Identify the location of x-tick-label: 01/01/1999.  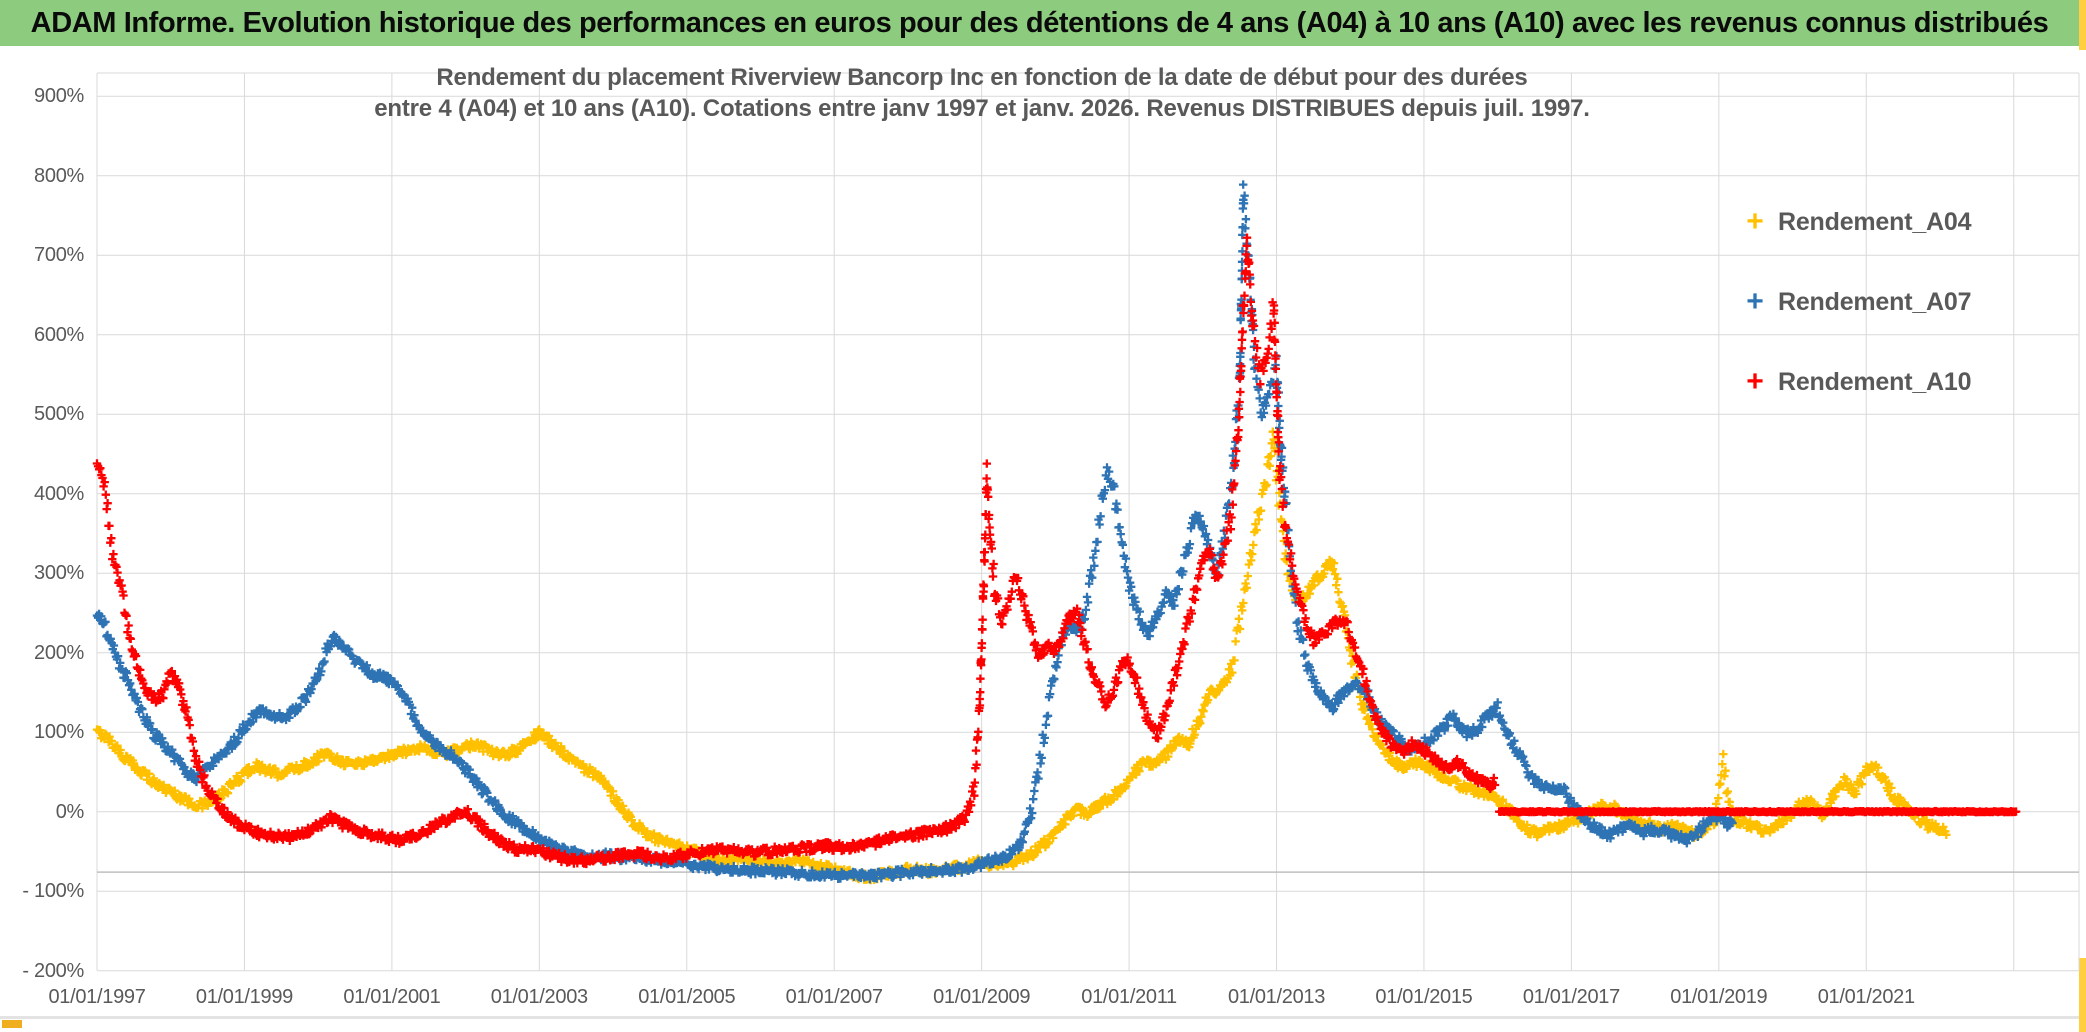
(244, 997).